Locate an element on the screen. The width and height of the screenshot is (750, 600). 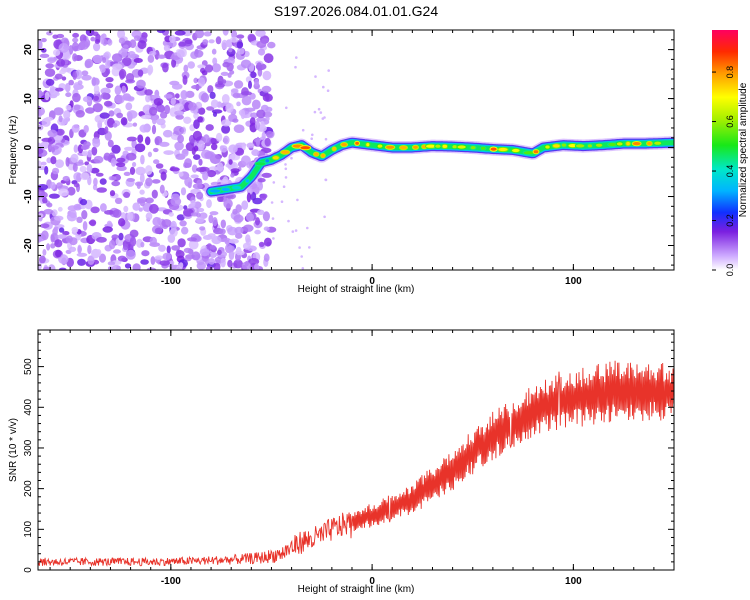
colorbar-tick-label: 0.4 is located at coordinates (730, 171).